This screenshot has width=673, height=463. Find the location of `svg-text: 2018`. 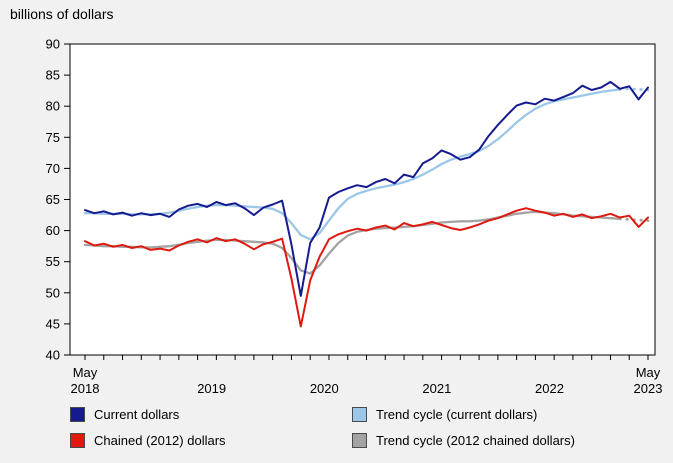

svg-text: 2018 is located at coordinates (85, 388).